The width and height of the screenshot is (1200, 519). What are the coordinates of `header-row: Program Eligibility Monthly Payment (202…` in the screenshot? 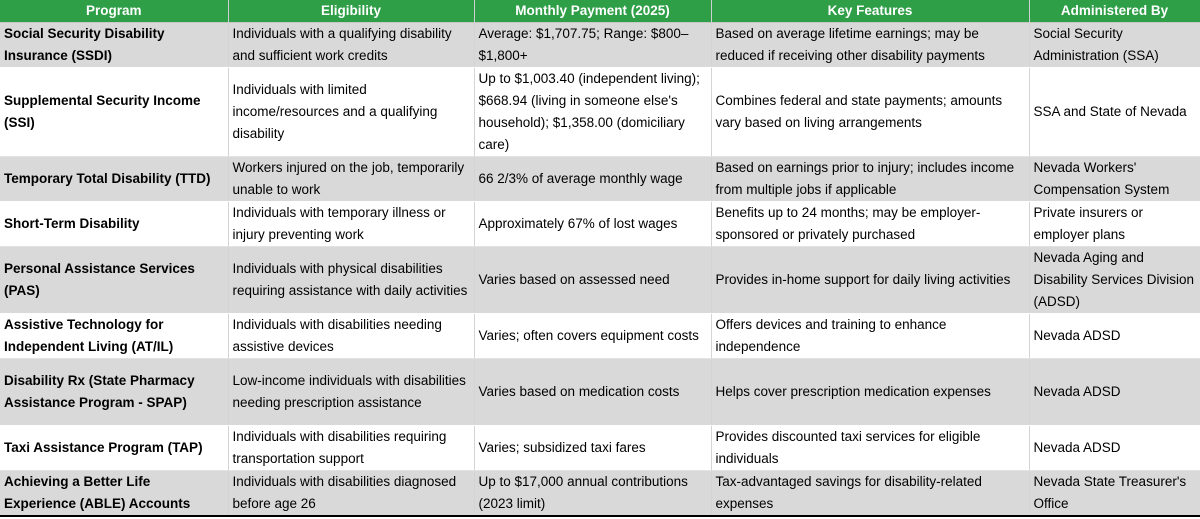 It's located at (600, 11).